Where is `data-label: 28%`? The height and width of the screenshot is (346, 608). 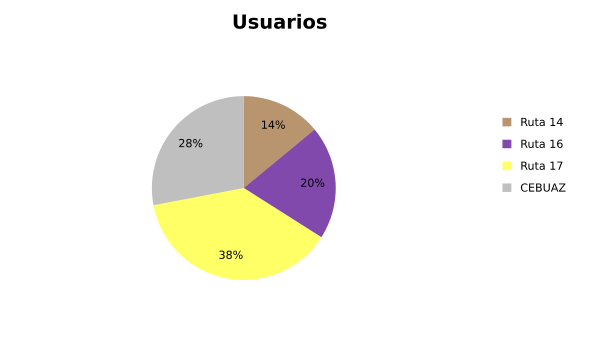
data-label: 28% is located at coordinates (190, 143).